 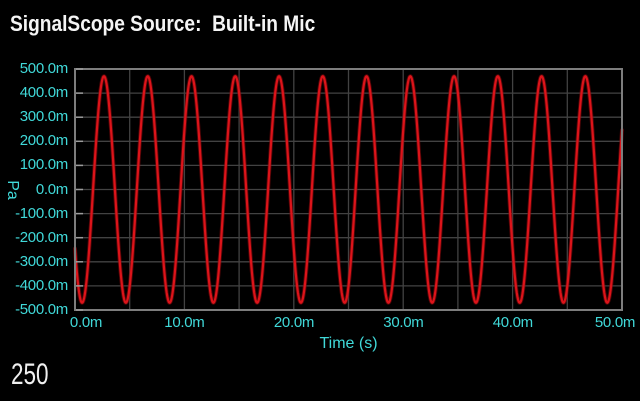 What do you see at coordinates (403, 322) in the screenshot?
I see `x-tick-label: 30.0m` at bounding box center [403, 322].